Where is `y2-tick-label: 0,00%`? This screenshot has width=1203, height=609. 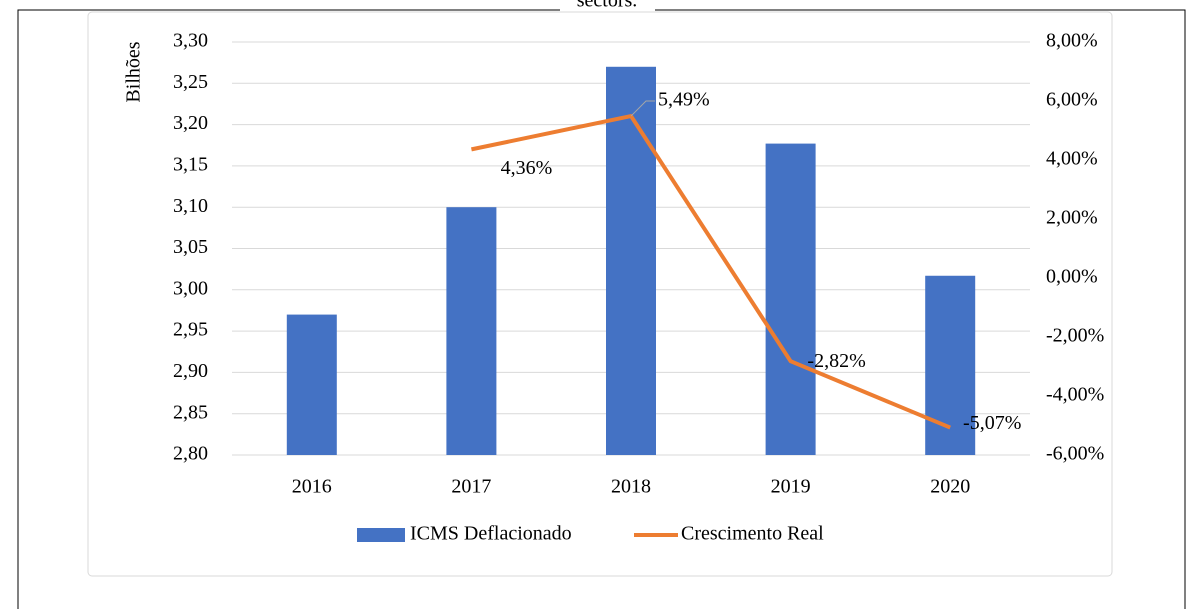 y2-tick-label: 0,00% is located at coordinates (1072, 277).